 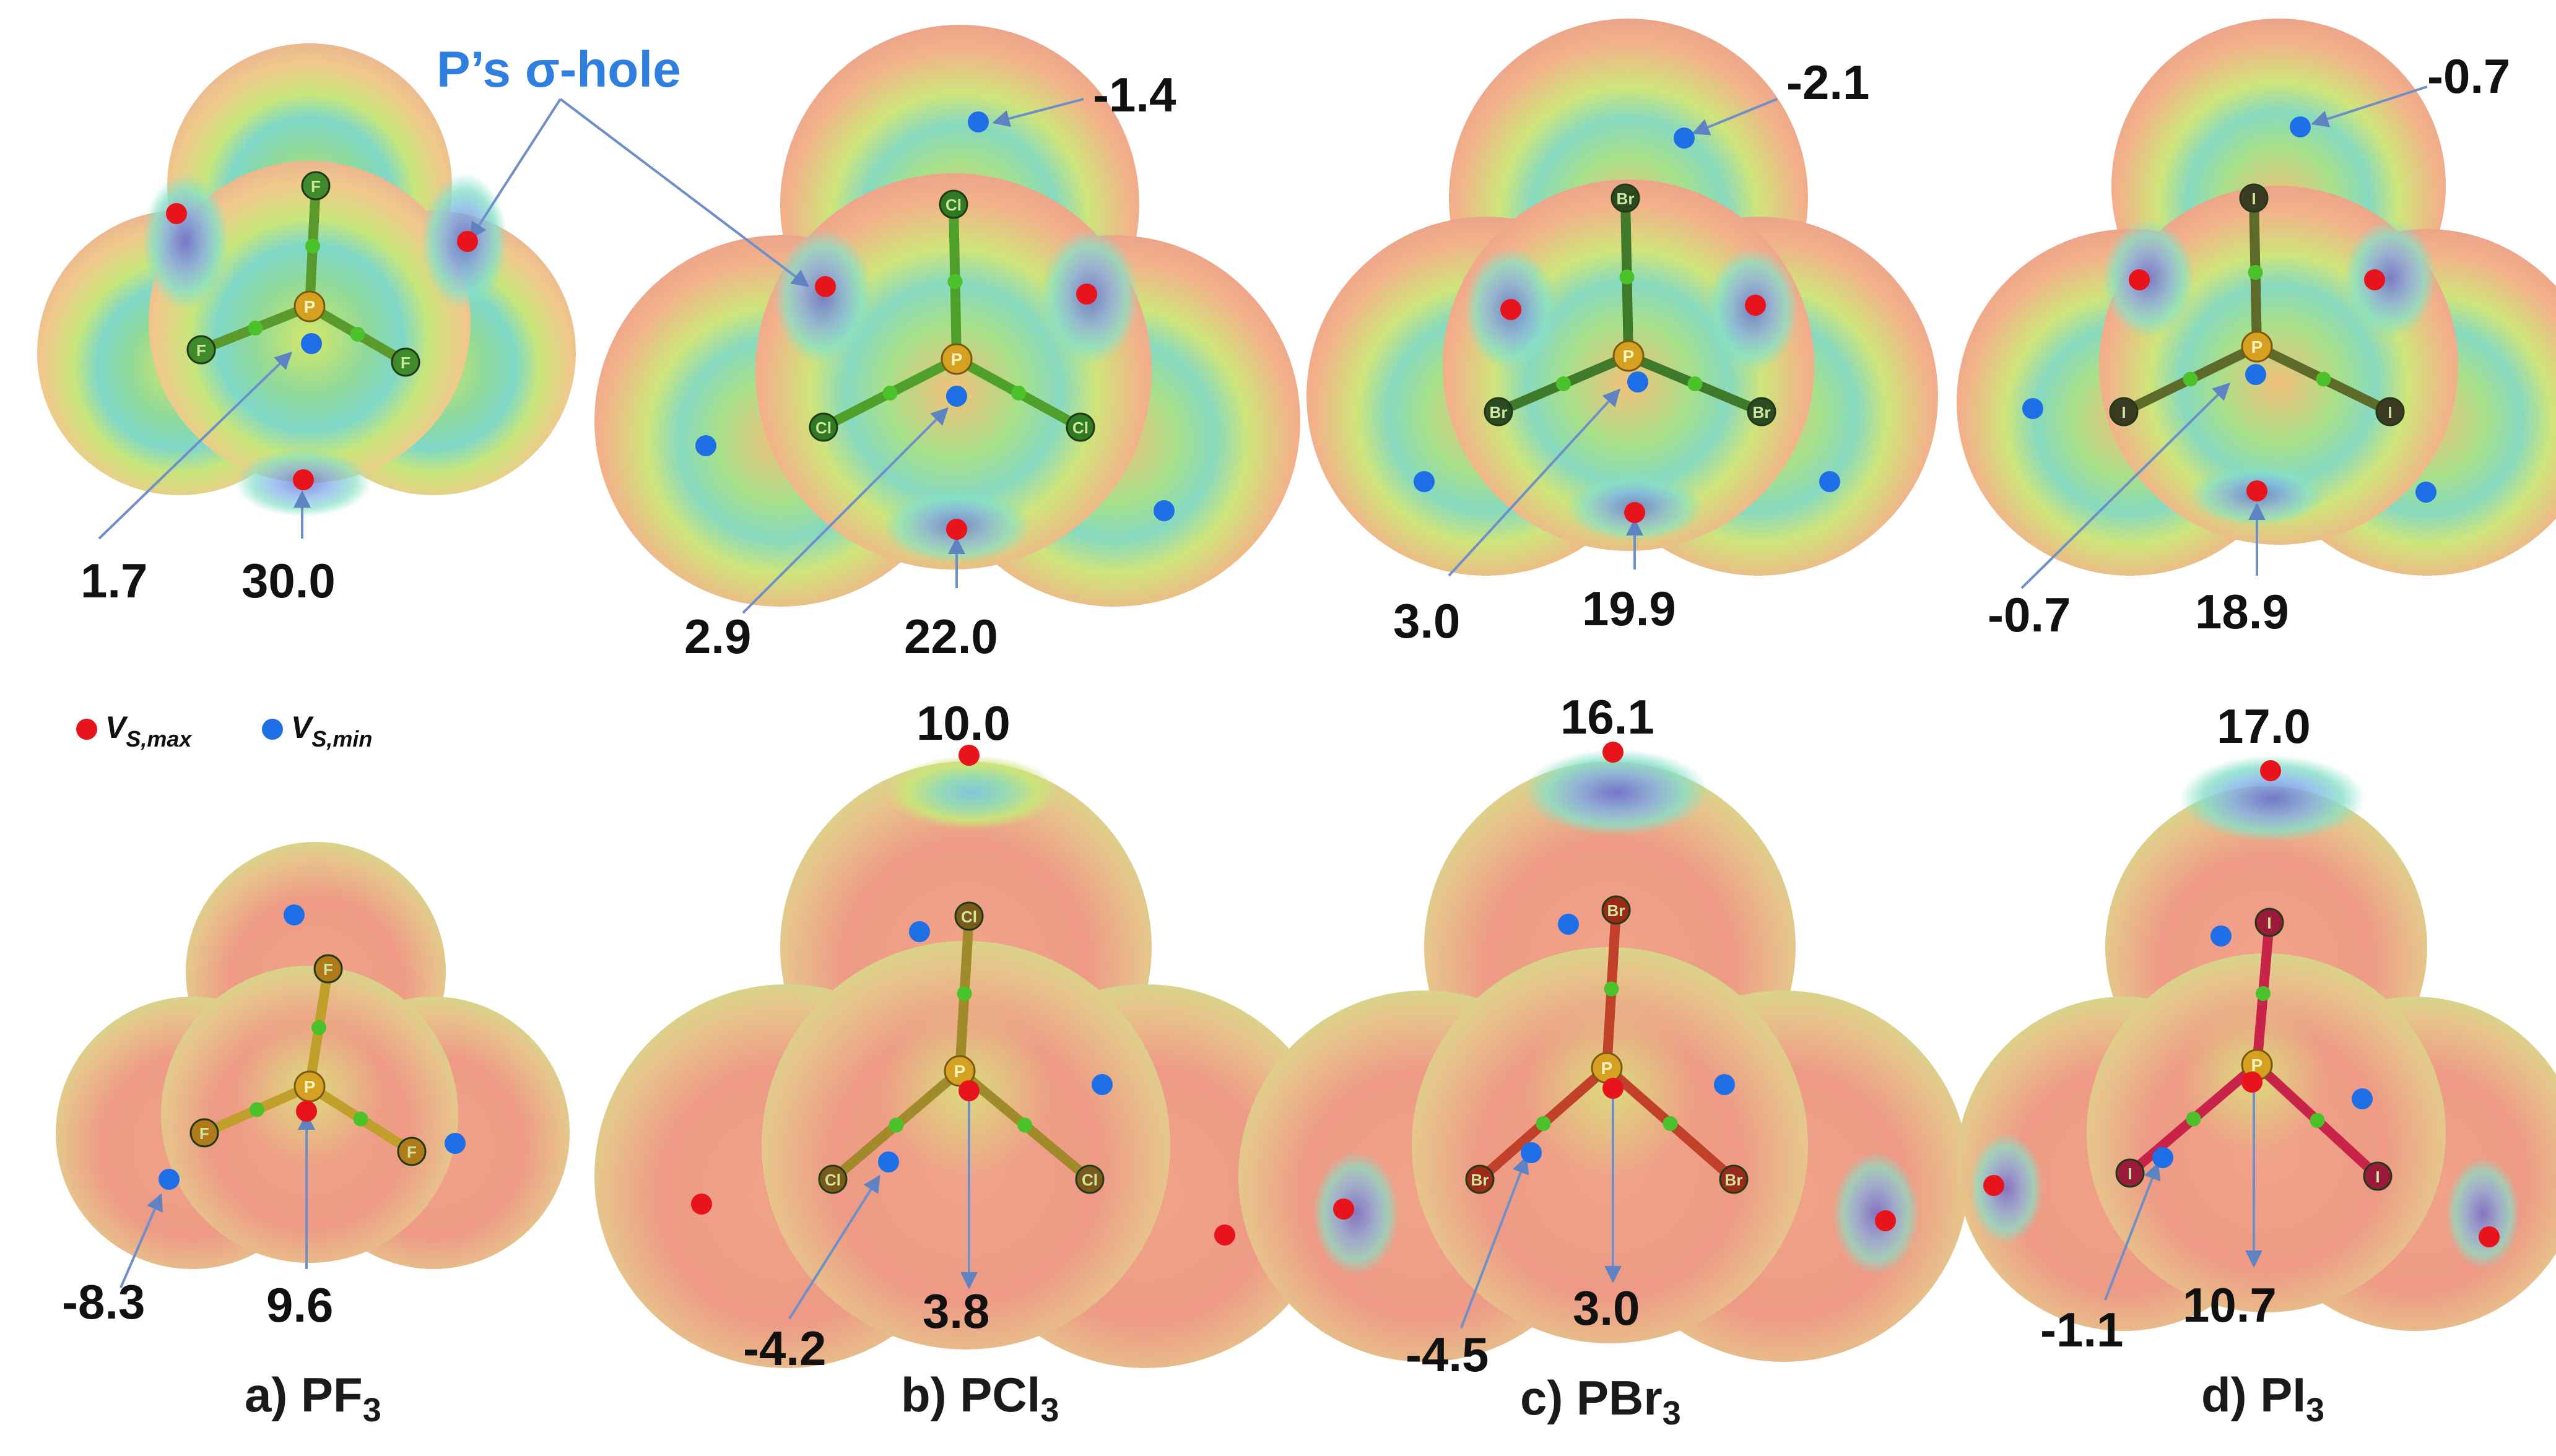 What do you see at coordinates (272, 729) in the screenshot?
I see `legend-min-marker` at bounding box center [272, 729].